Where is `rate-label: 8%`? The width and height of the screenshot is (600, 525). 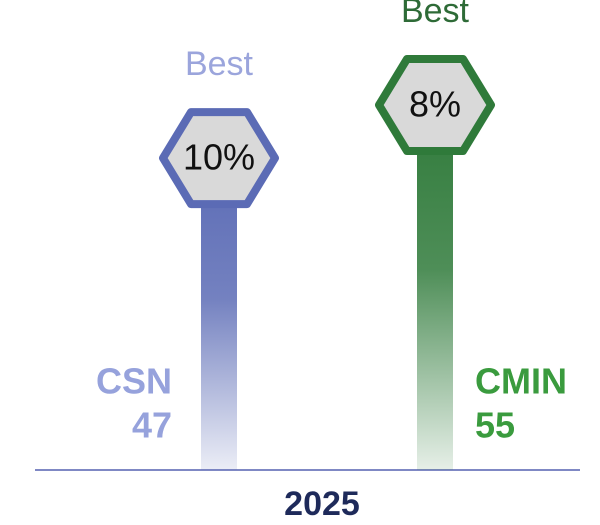
rate-label: 8% is located at coordinates (435, 104).